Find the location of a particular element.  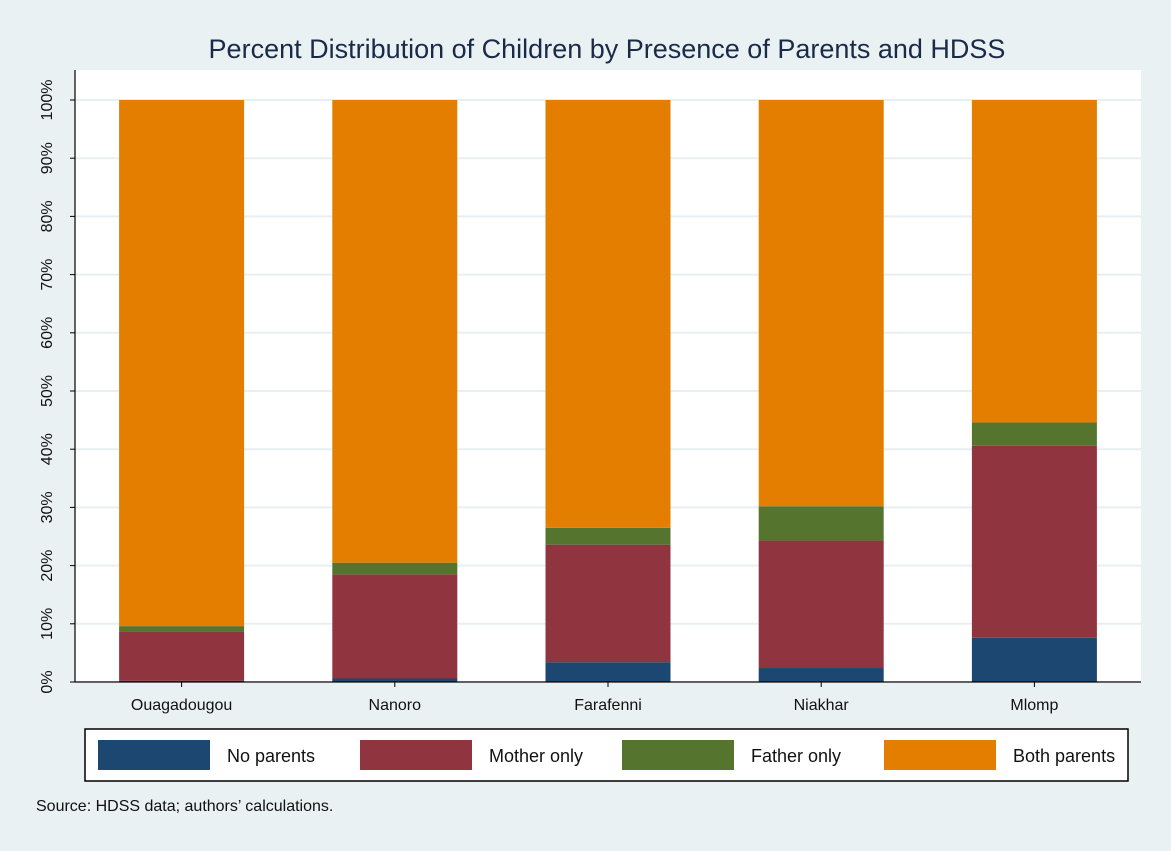

y-tick-label: 50% is located at coordinates (47, 391).